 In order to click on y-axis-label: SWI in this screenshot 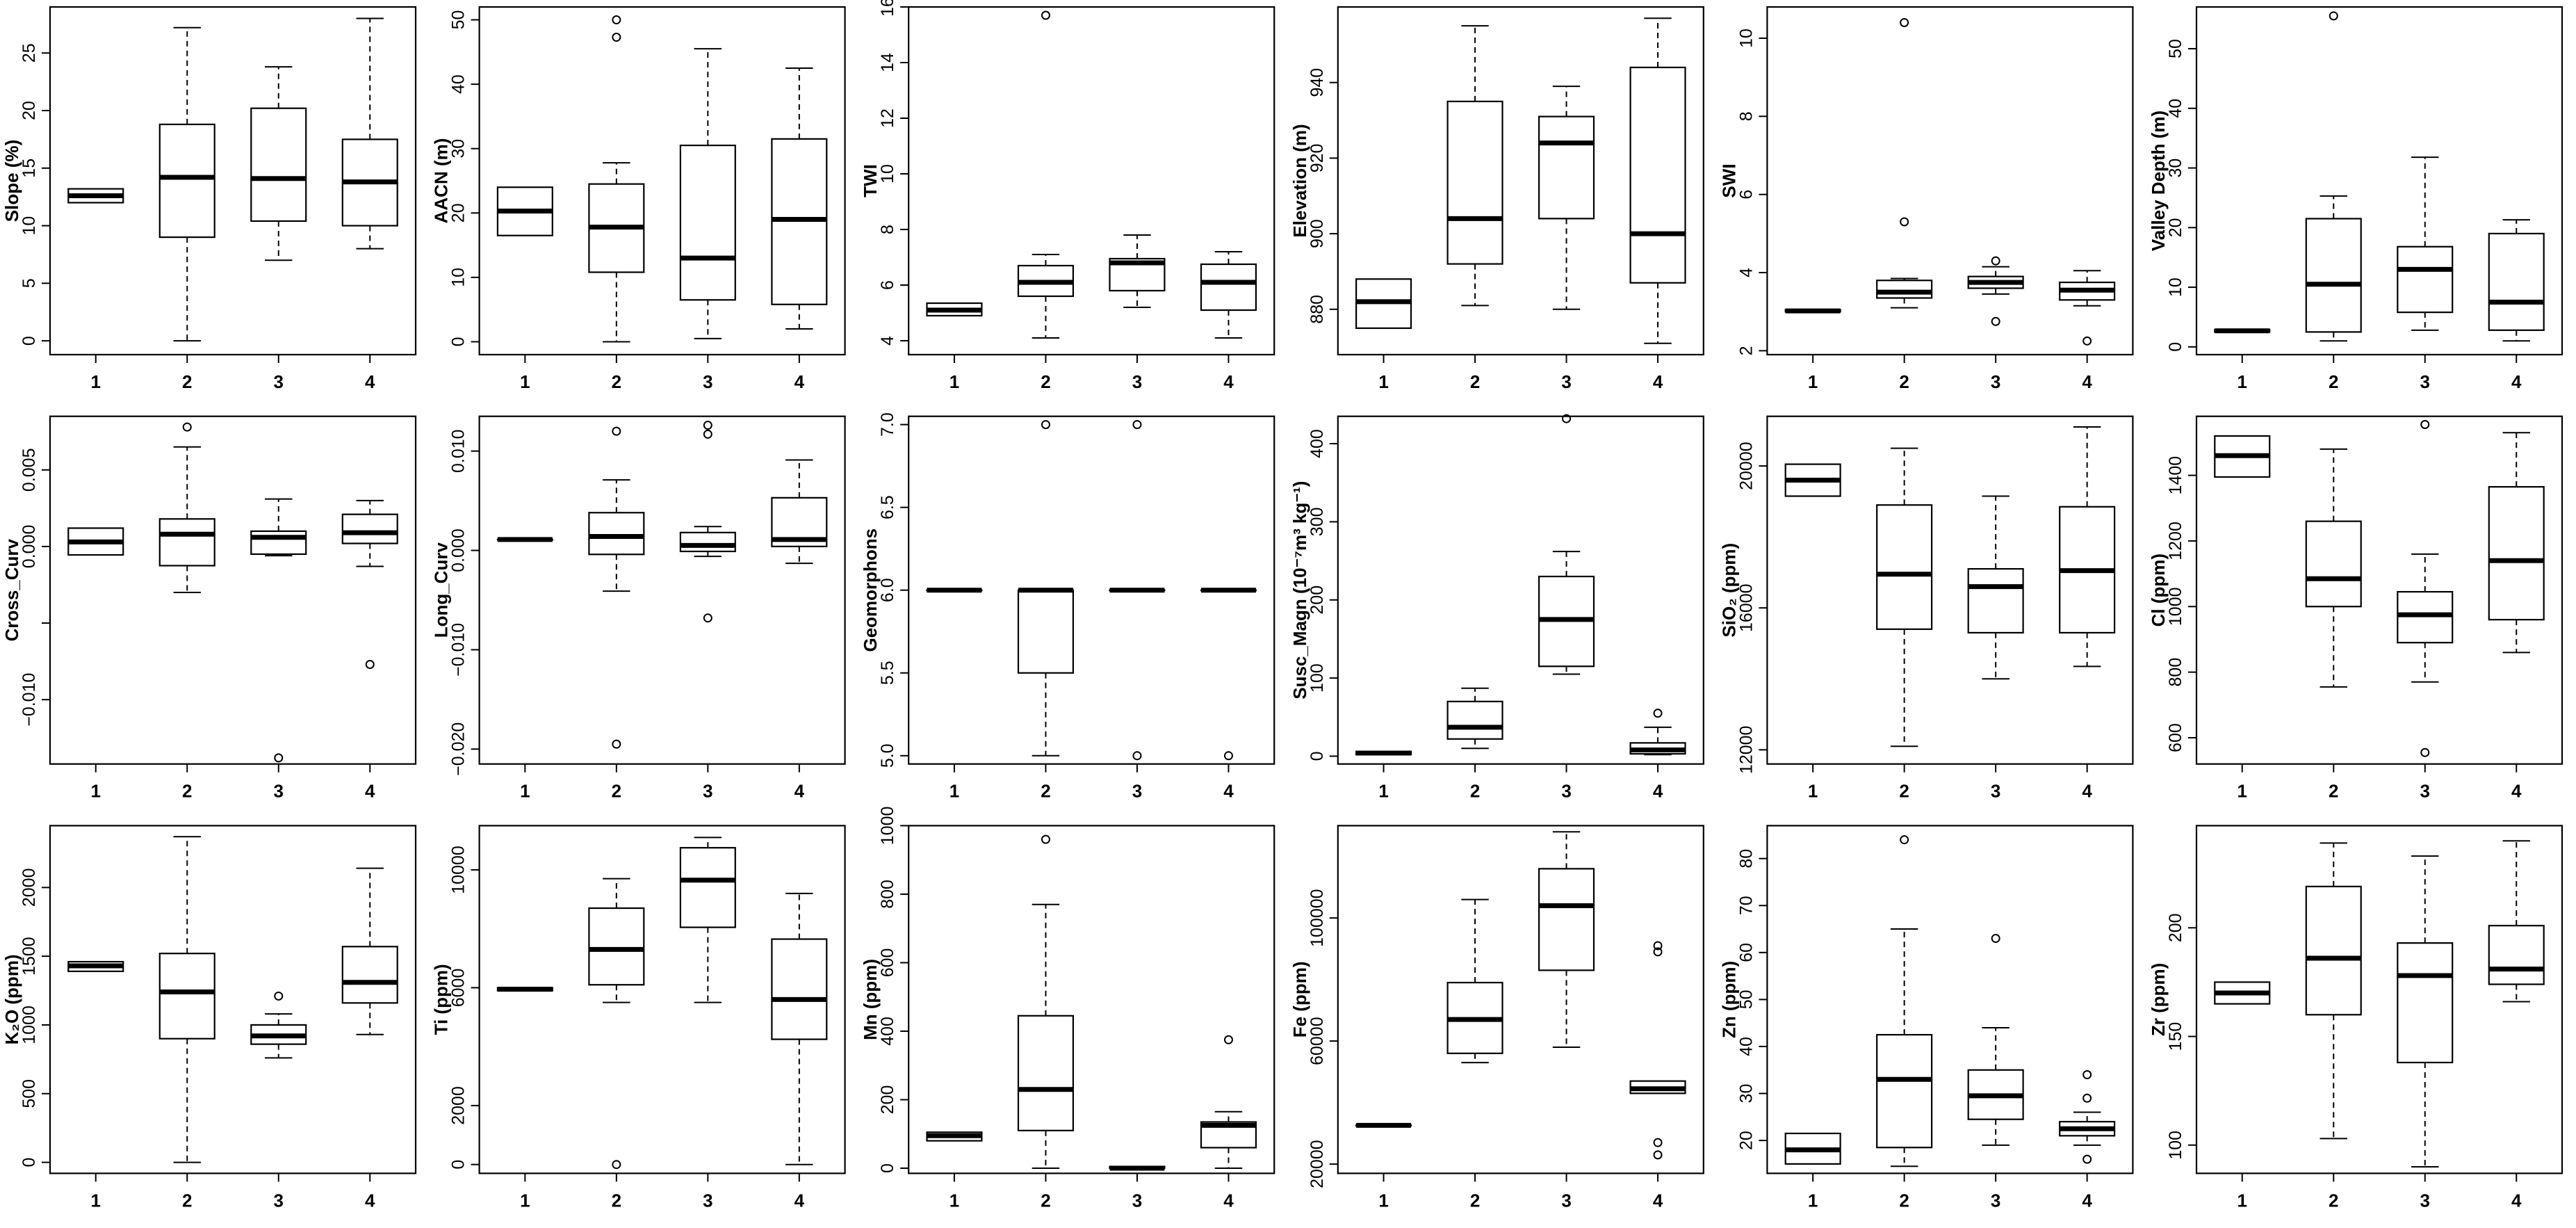, I will do `click(1728, 180)`.